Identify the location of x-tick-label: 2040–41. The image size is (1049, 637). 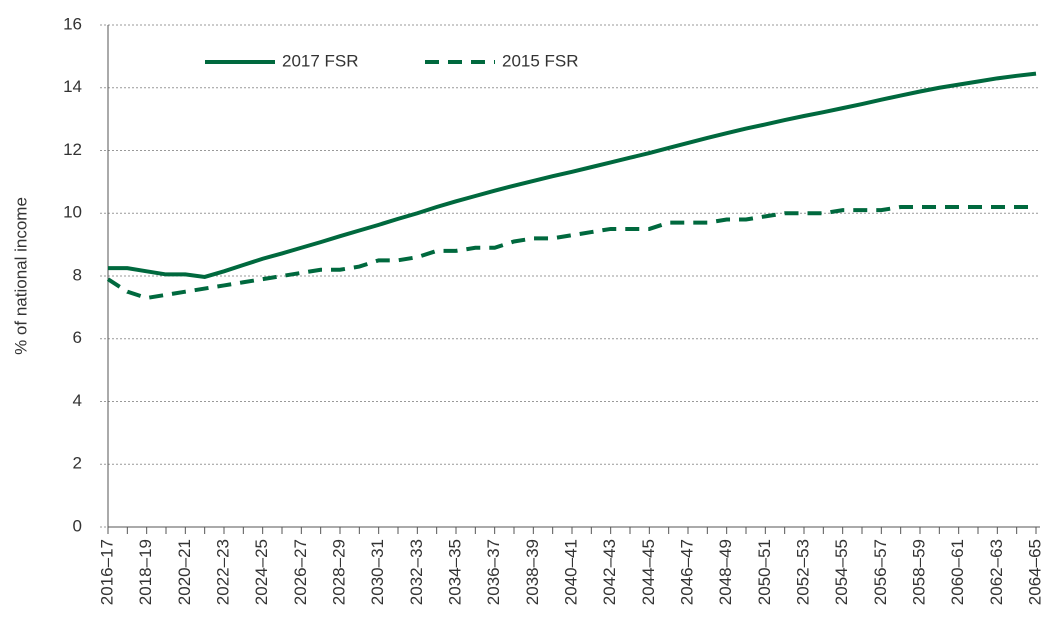
(570, 572).